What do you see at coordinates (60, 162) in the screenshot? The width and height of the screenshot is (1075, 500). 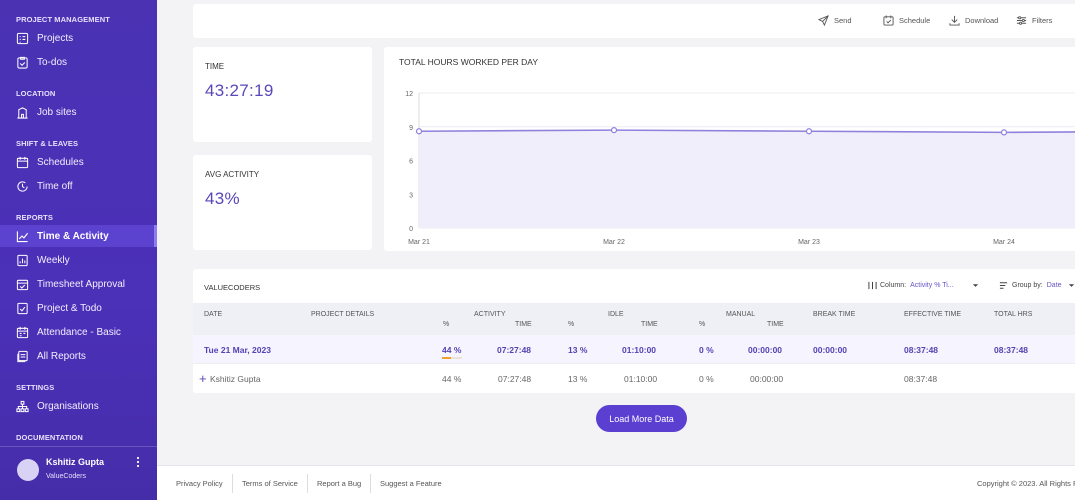 I see `sidebar-item-label: Schedules` at bounding box center [60, 162].